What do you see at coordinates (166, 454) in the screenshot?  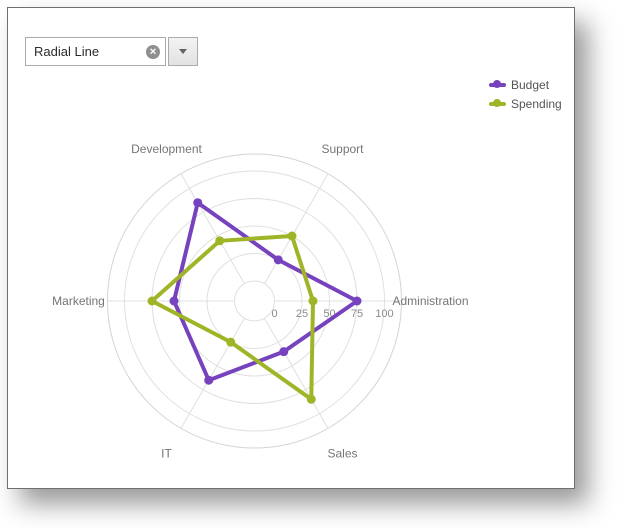 I see `category-label: IT` at bounding box center [166, 454].